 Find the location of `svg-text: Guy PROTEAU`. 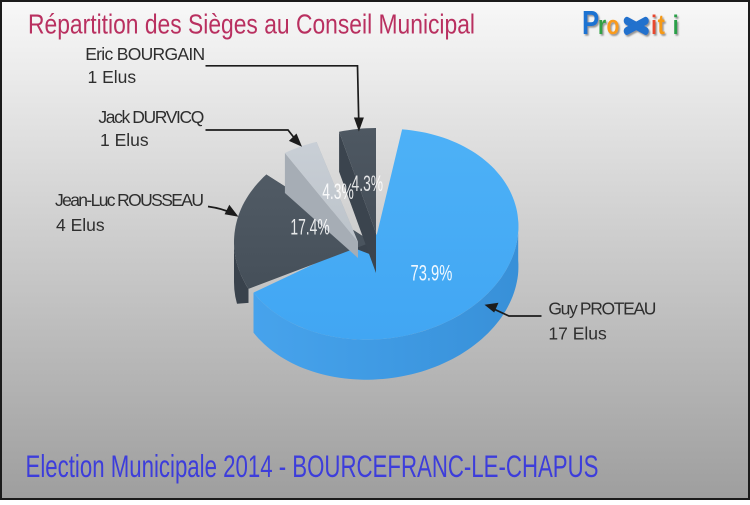

svg-text: Guy PROTEAU is located at coordinates (602, 309).